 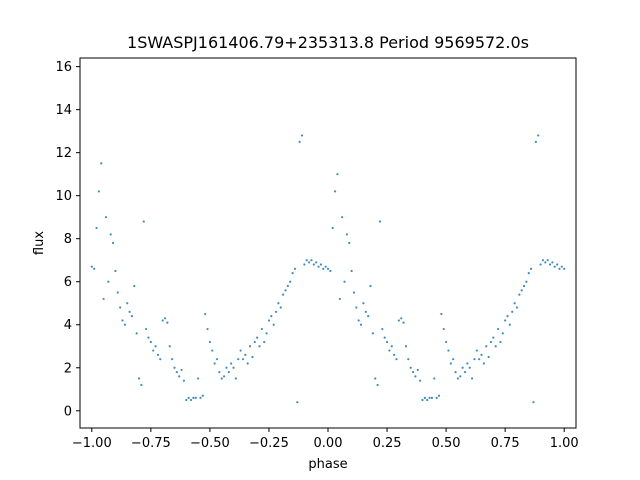 I want to click on y-tick-label: 2, so click(x=68, y=368).